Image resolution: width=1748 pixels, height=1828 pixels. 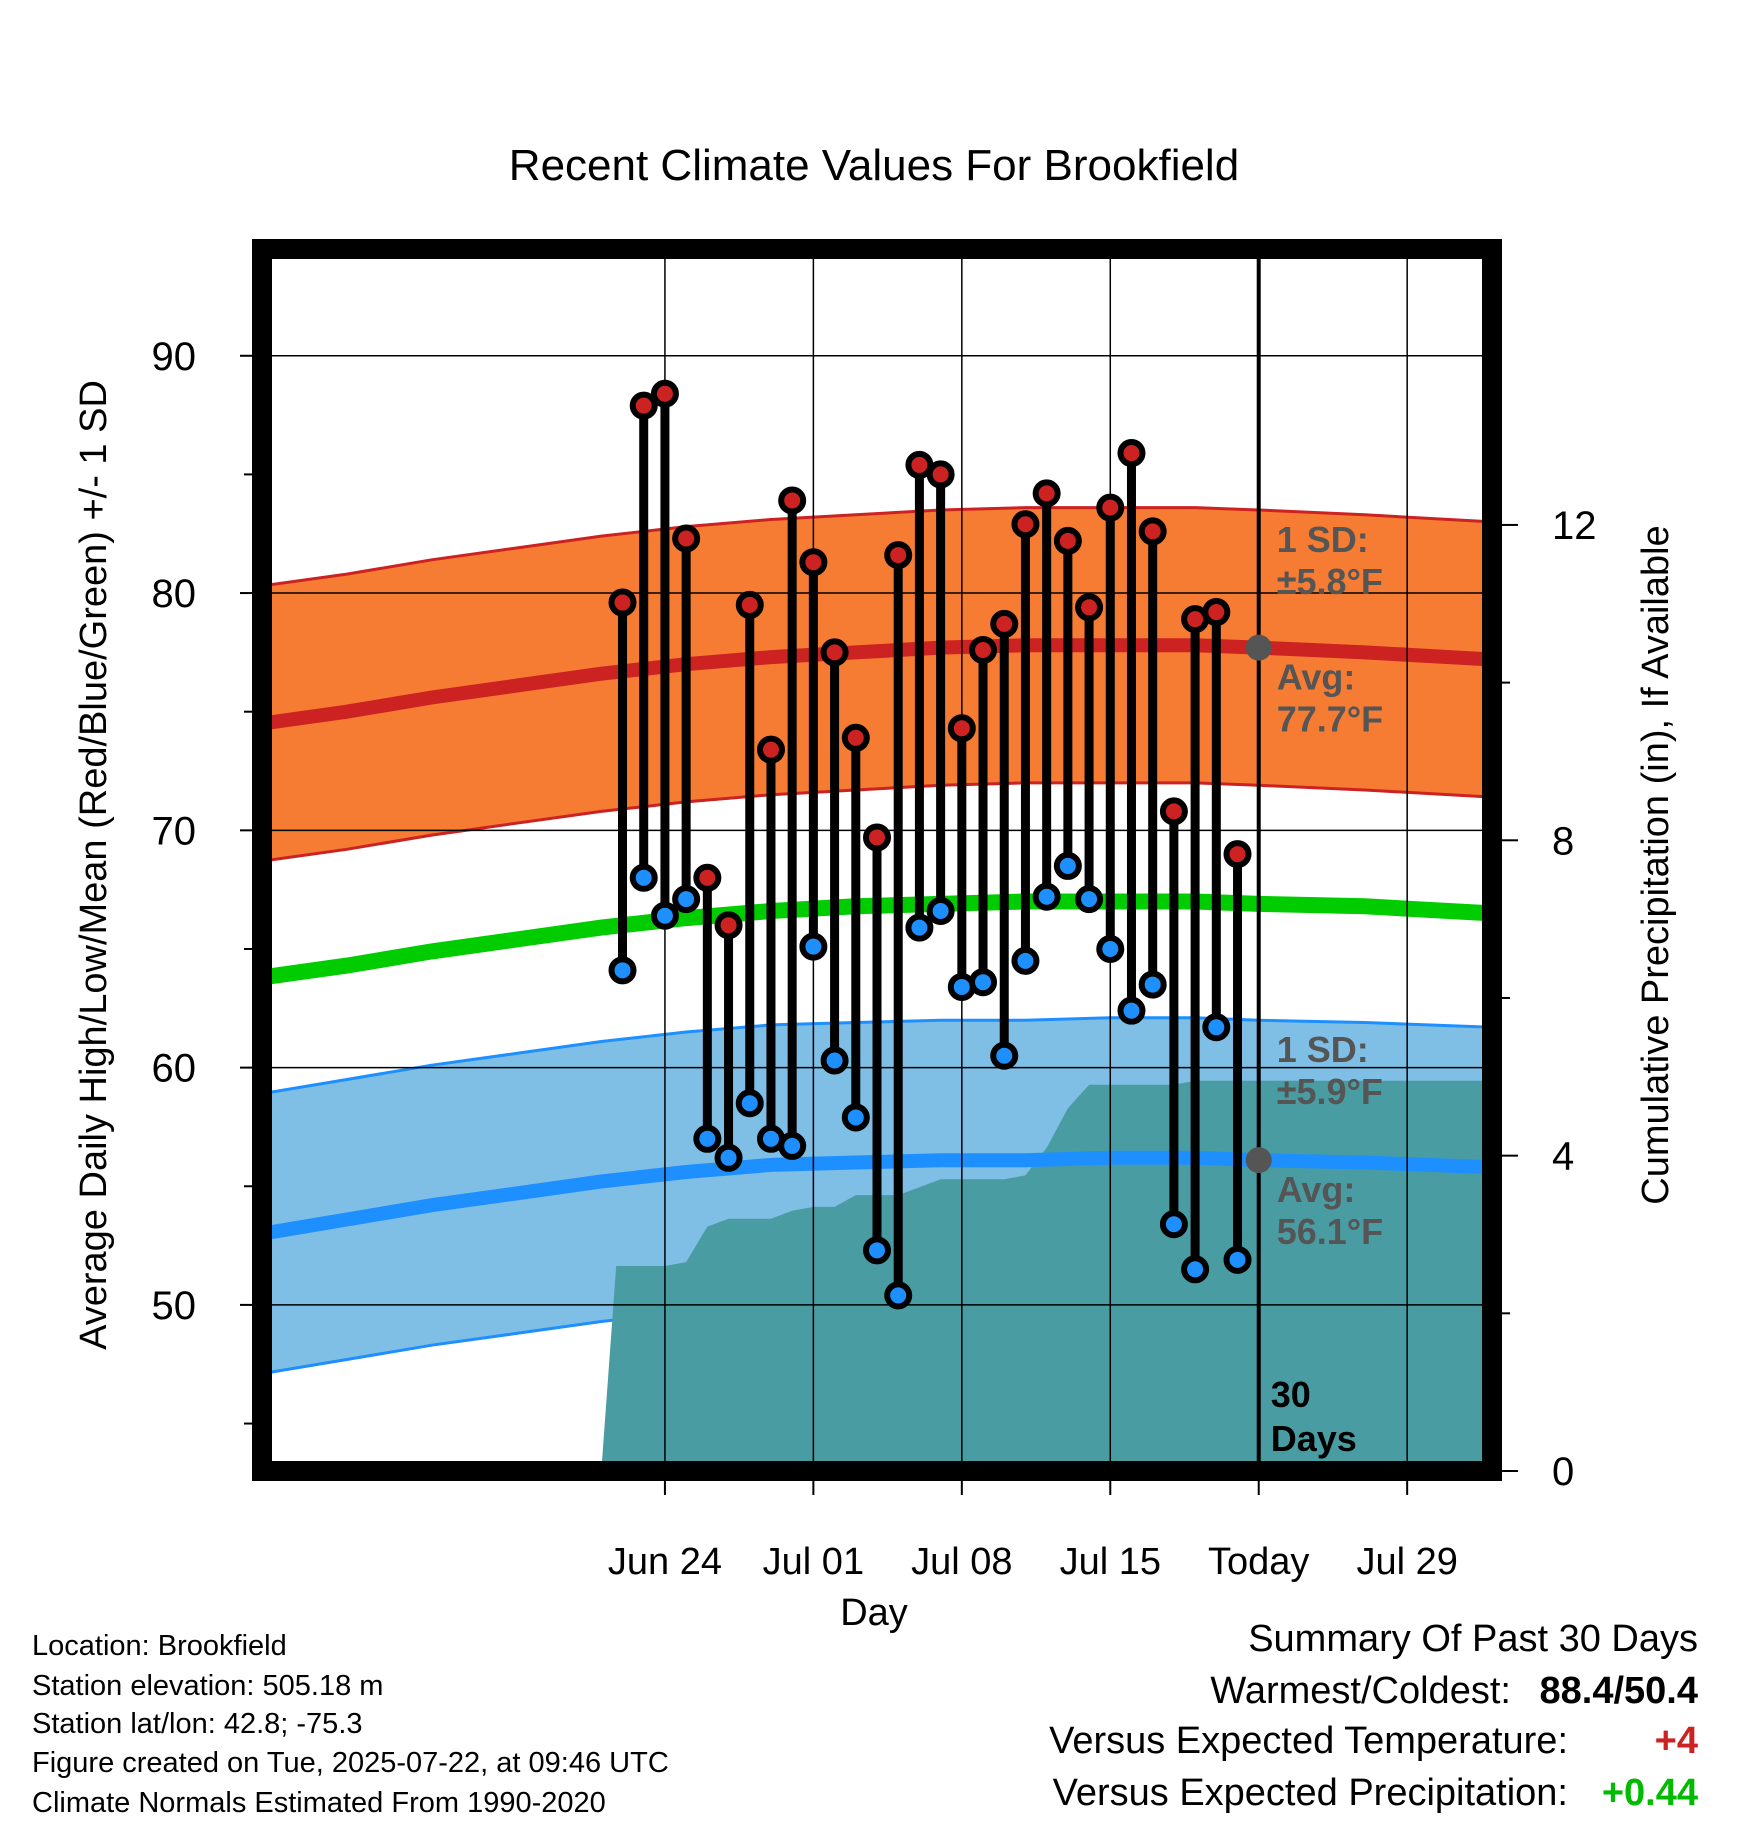 I want to click on summary-title: Summary Of Past 30 Days, so click(x=1473, y=1639).